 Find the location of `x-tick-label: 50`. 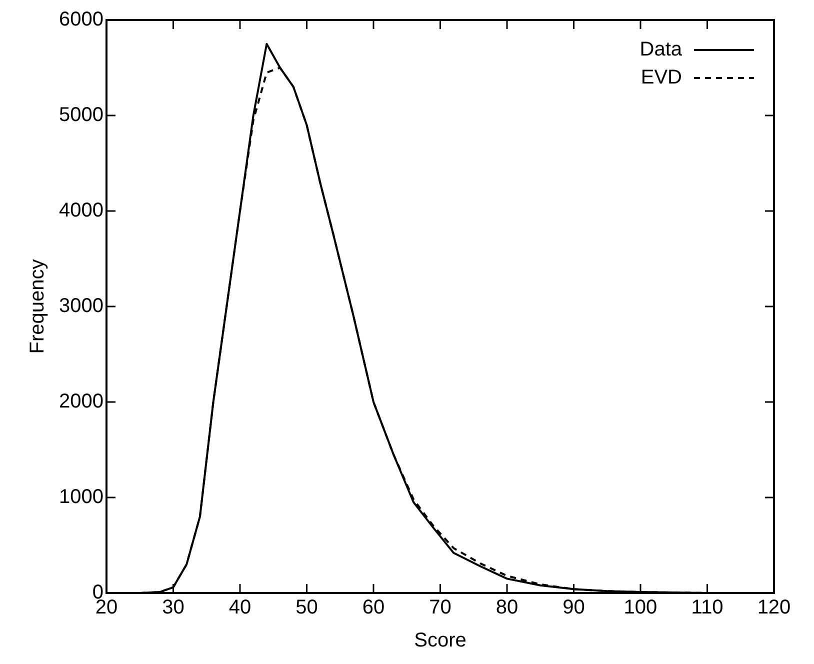

x-tick-label: 50 is located at coordinates (307, 607).